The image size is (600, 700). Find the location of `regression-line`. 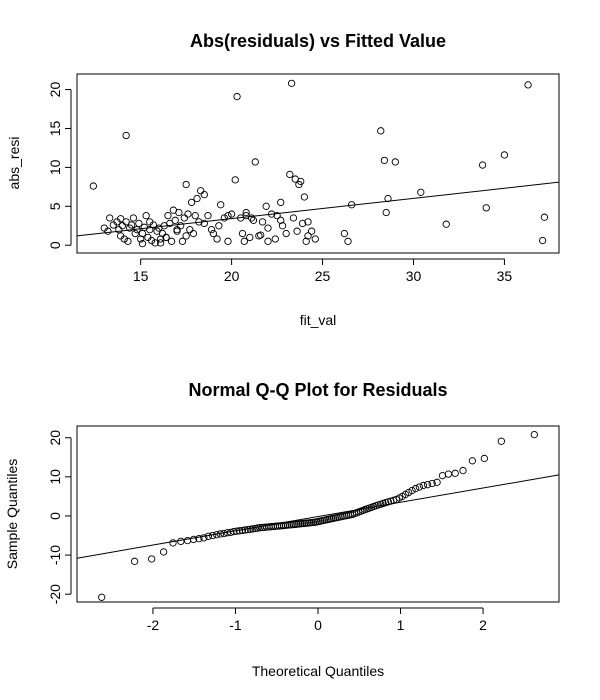

regression-line is located at coordinates (318, 209).